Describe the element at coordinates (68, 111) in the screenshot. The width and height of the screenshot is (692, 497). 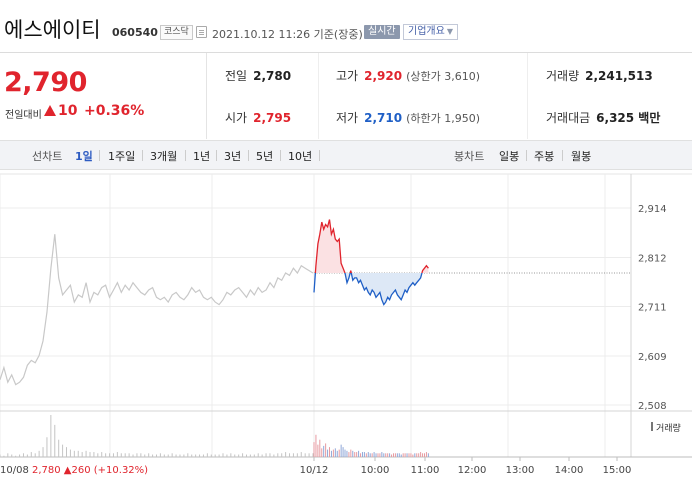
I see `change-amount-value: 10` at that location.